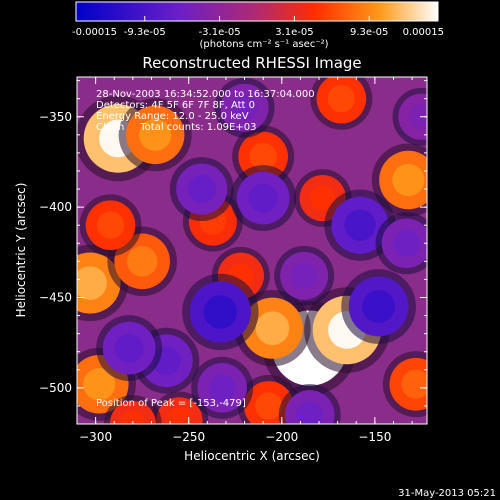 The image size is (500, 500). I want to click on colorbar-tick-label: 3.1e-05, so click(294, 32).